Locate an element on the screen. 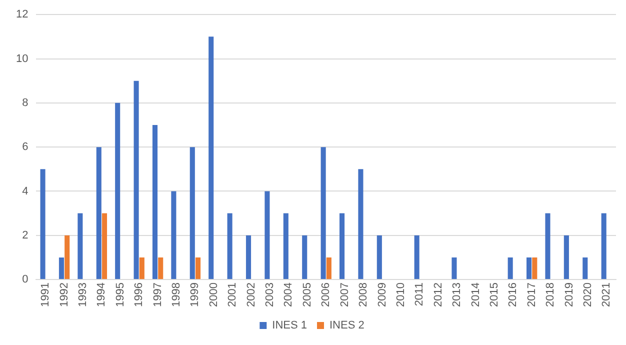  x-tick-label: 2005 is located at coordinates (307, 295).